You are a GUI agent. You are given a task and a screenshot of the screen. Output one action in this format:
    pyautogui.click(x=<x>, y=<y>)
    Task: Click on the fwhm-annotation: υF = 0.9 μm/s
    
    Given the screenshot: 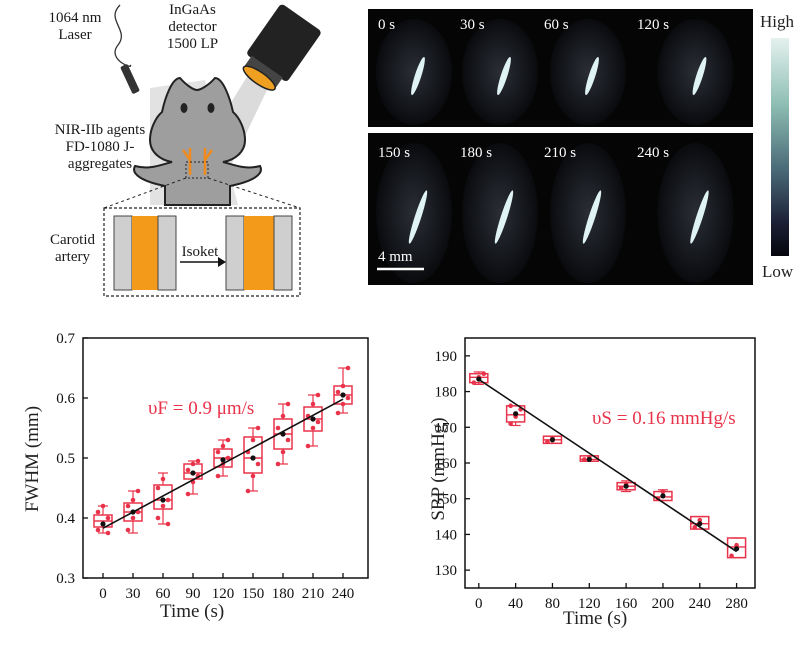 What is the action you would take?
    pyautogui.click(x=201, y=408)
    